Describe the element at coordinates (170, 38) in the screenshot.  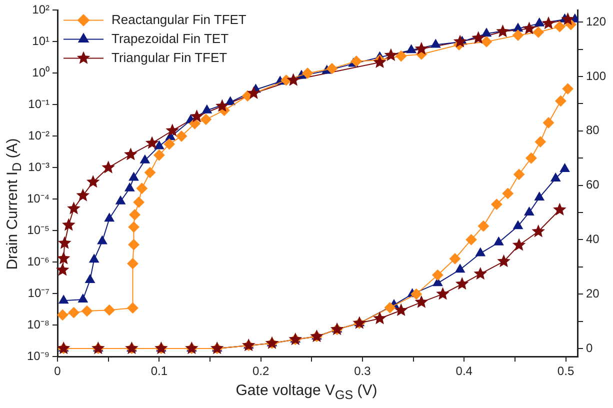
I see `legend-label: Trapezoidal Fin TET` at that location.